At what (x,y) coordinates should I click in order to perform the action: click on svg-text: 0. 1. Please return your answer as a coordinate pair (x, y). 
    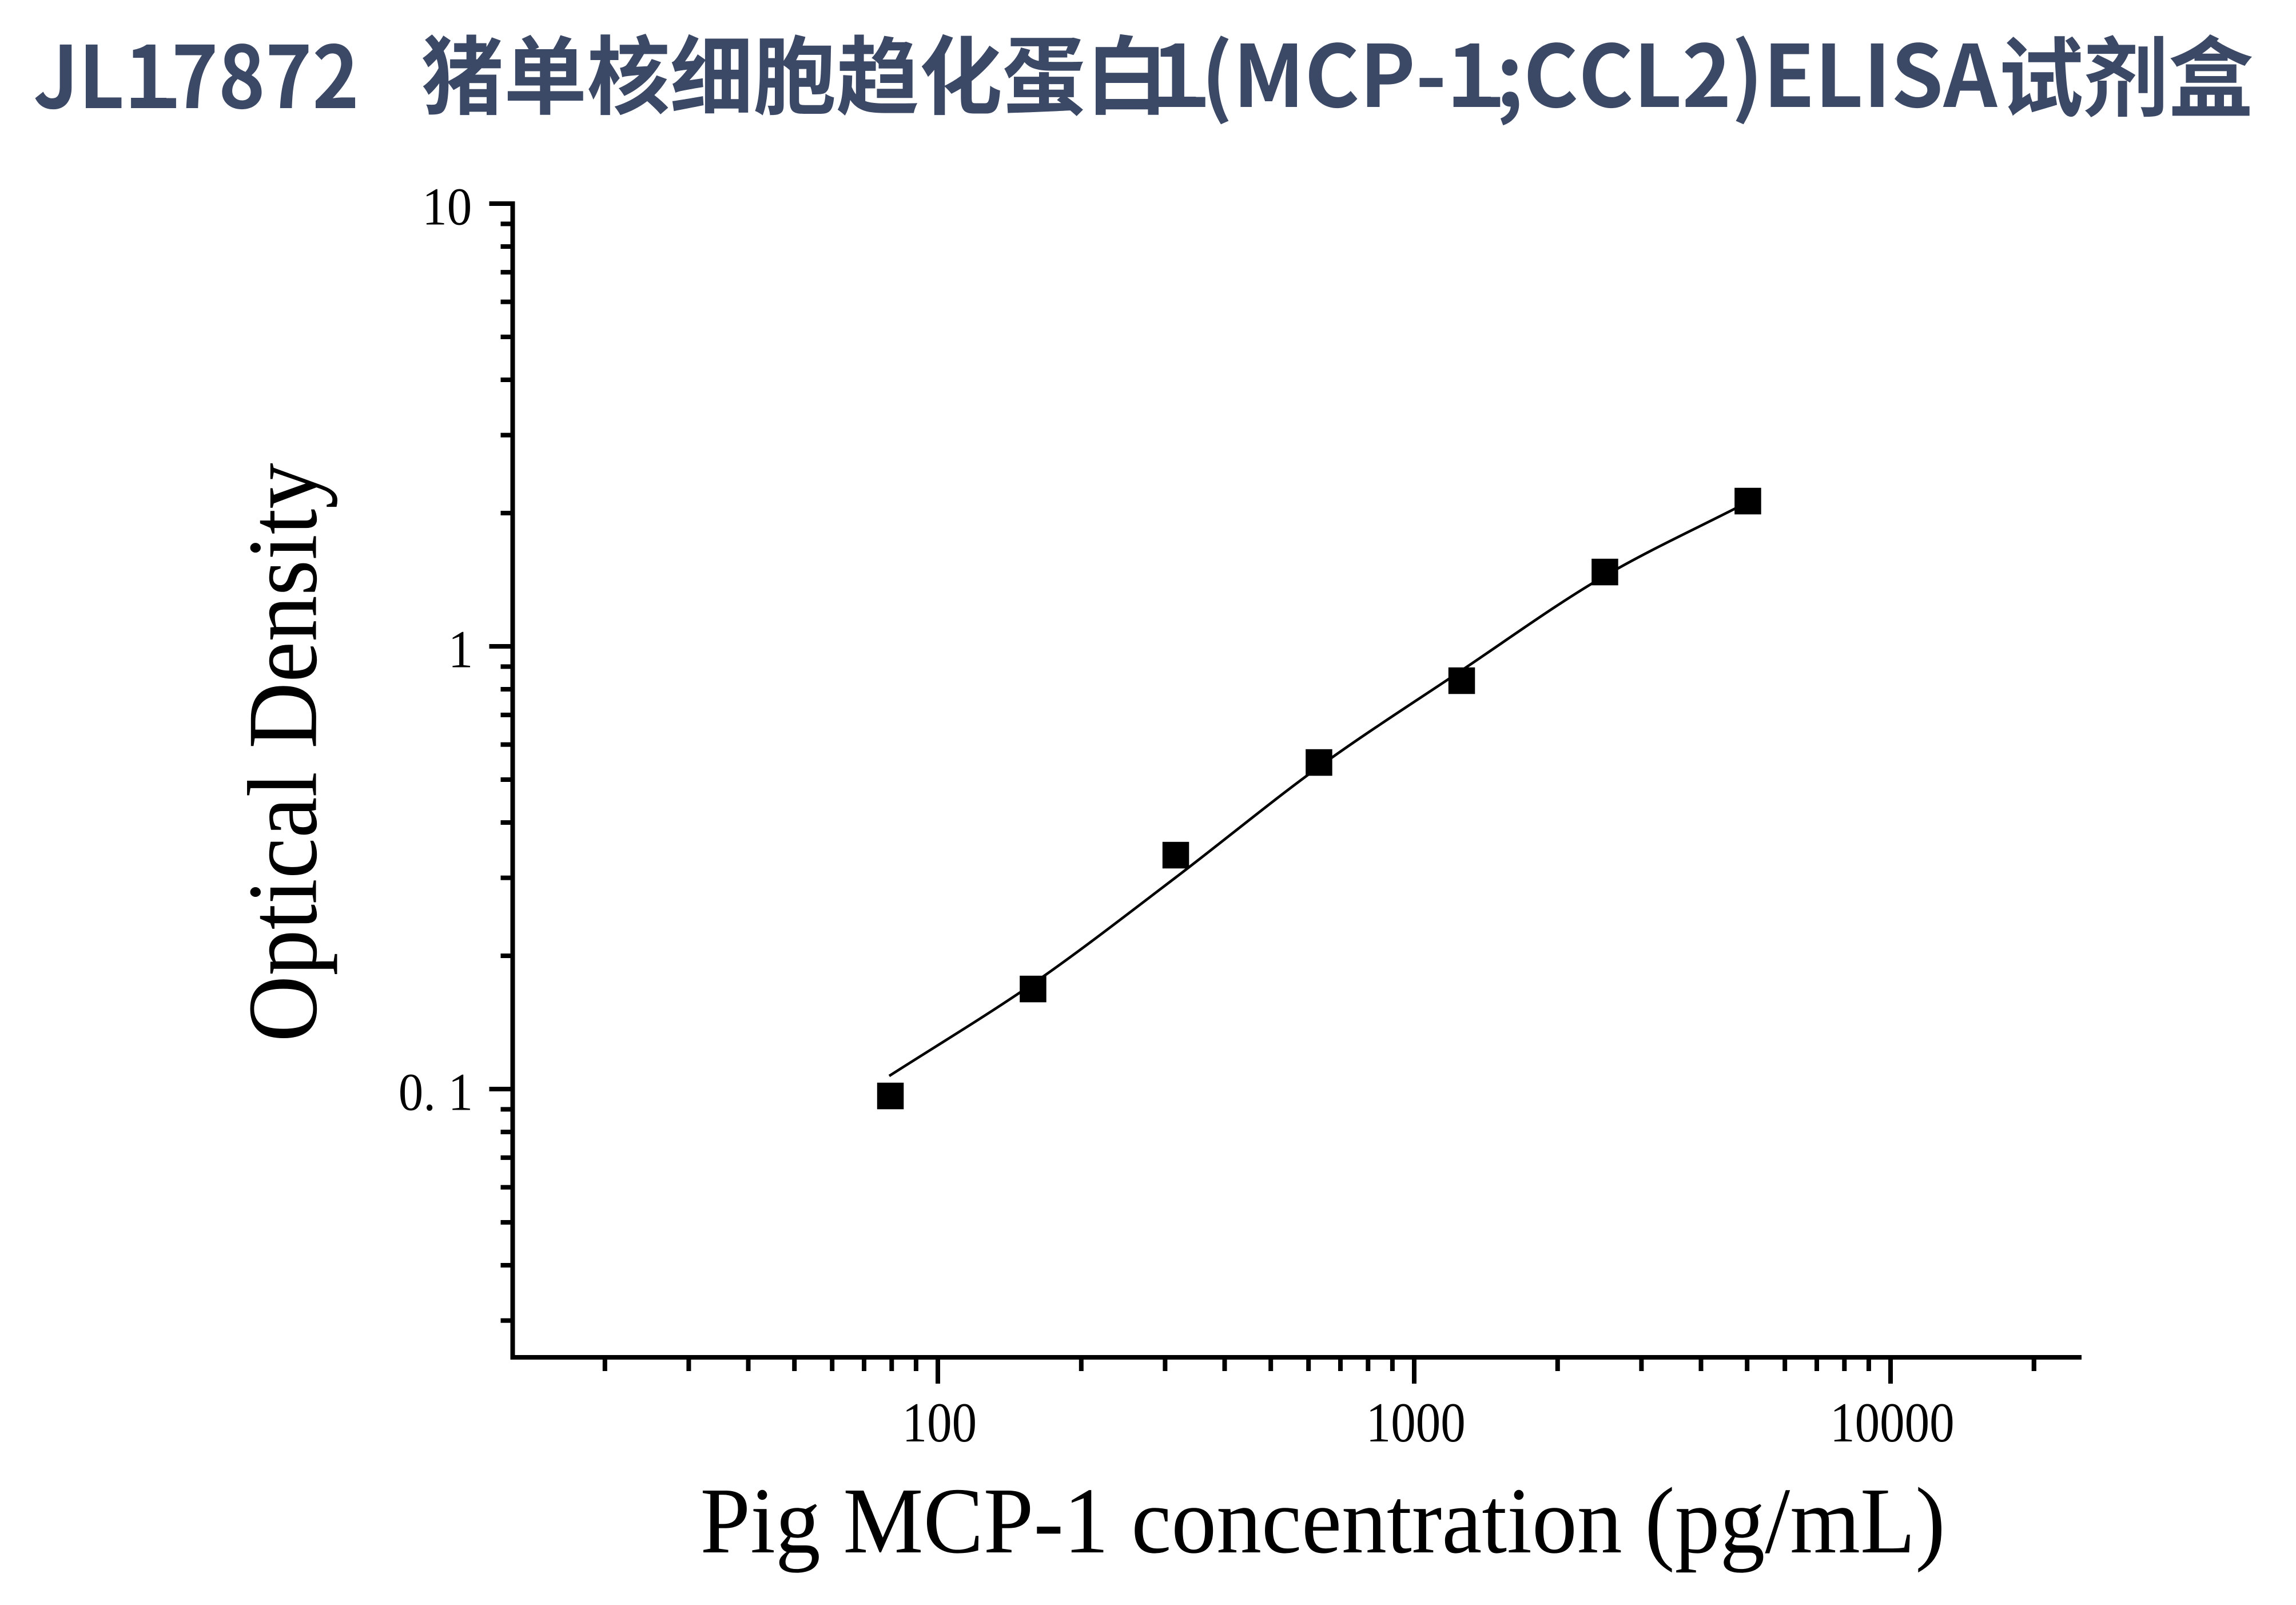
    Looking at the image, I should click on (436, 1092).